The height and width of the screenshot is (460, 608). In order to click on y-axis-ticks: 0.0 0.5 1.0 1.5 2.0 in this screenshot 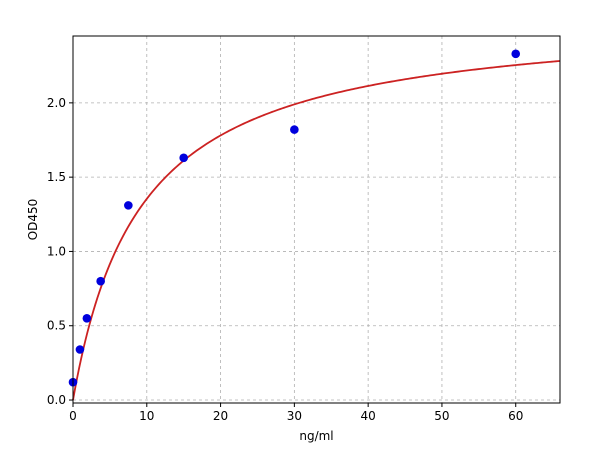, I will do `click(60, 251)`.